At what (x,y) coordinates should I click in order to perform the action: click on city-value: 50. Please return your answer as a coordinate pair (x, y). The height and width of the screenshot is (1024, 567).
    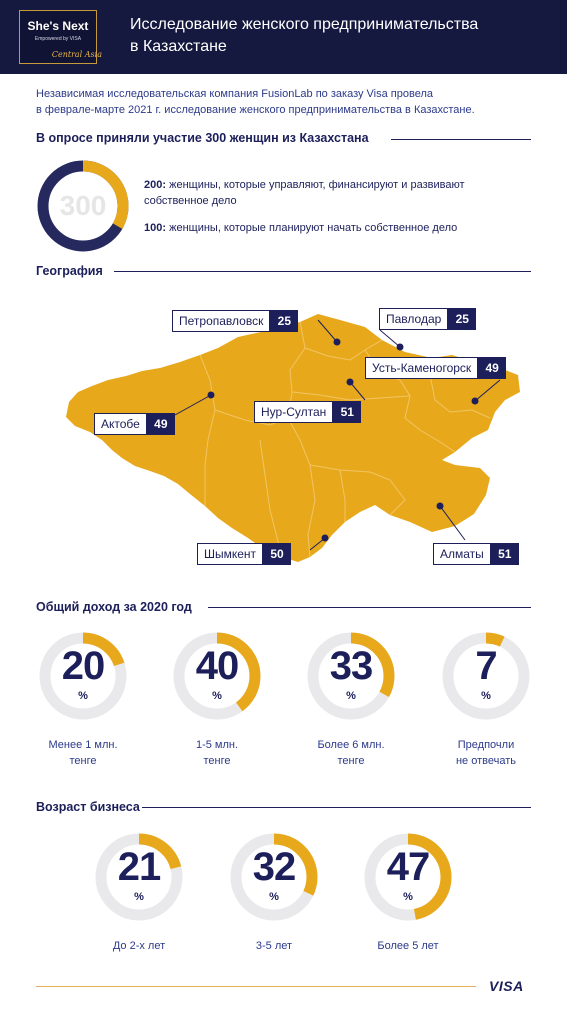
    Looking at the image, I should click on (277, 554).